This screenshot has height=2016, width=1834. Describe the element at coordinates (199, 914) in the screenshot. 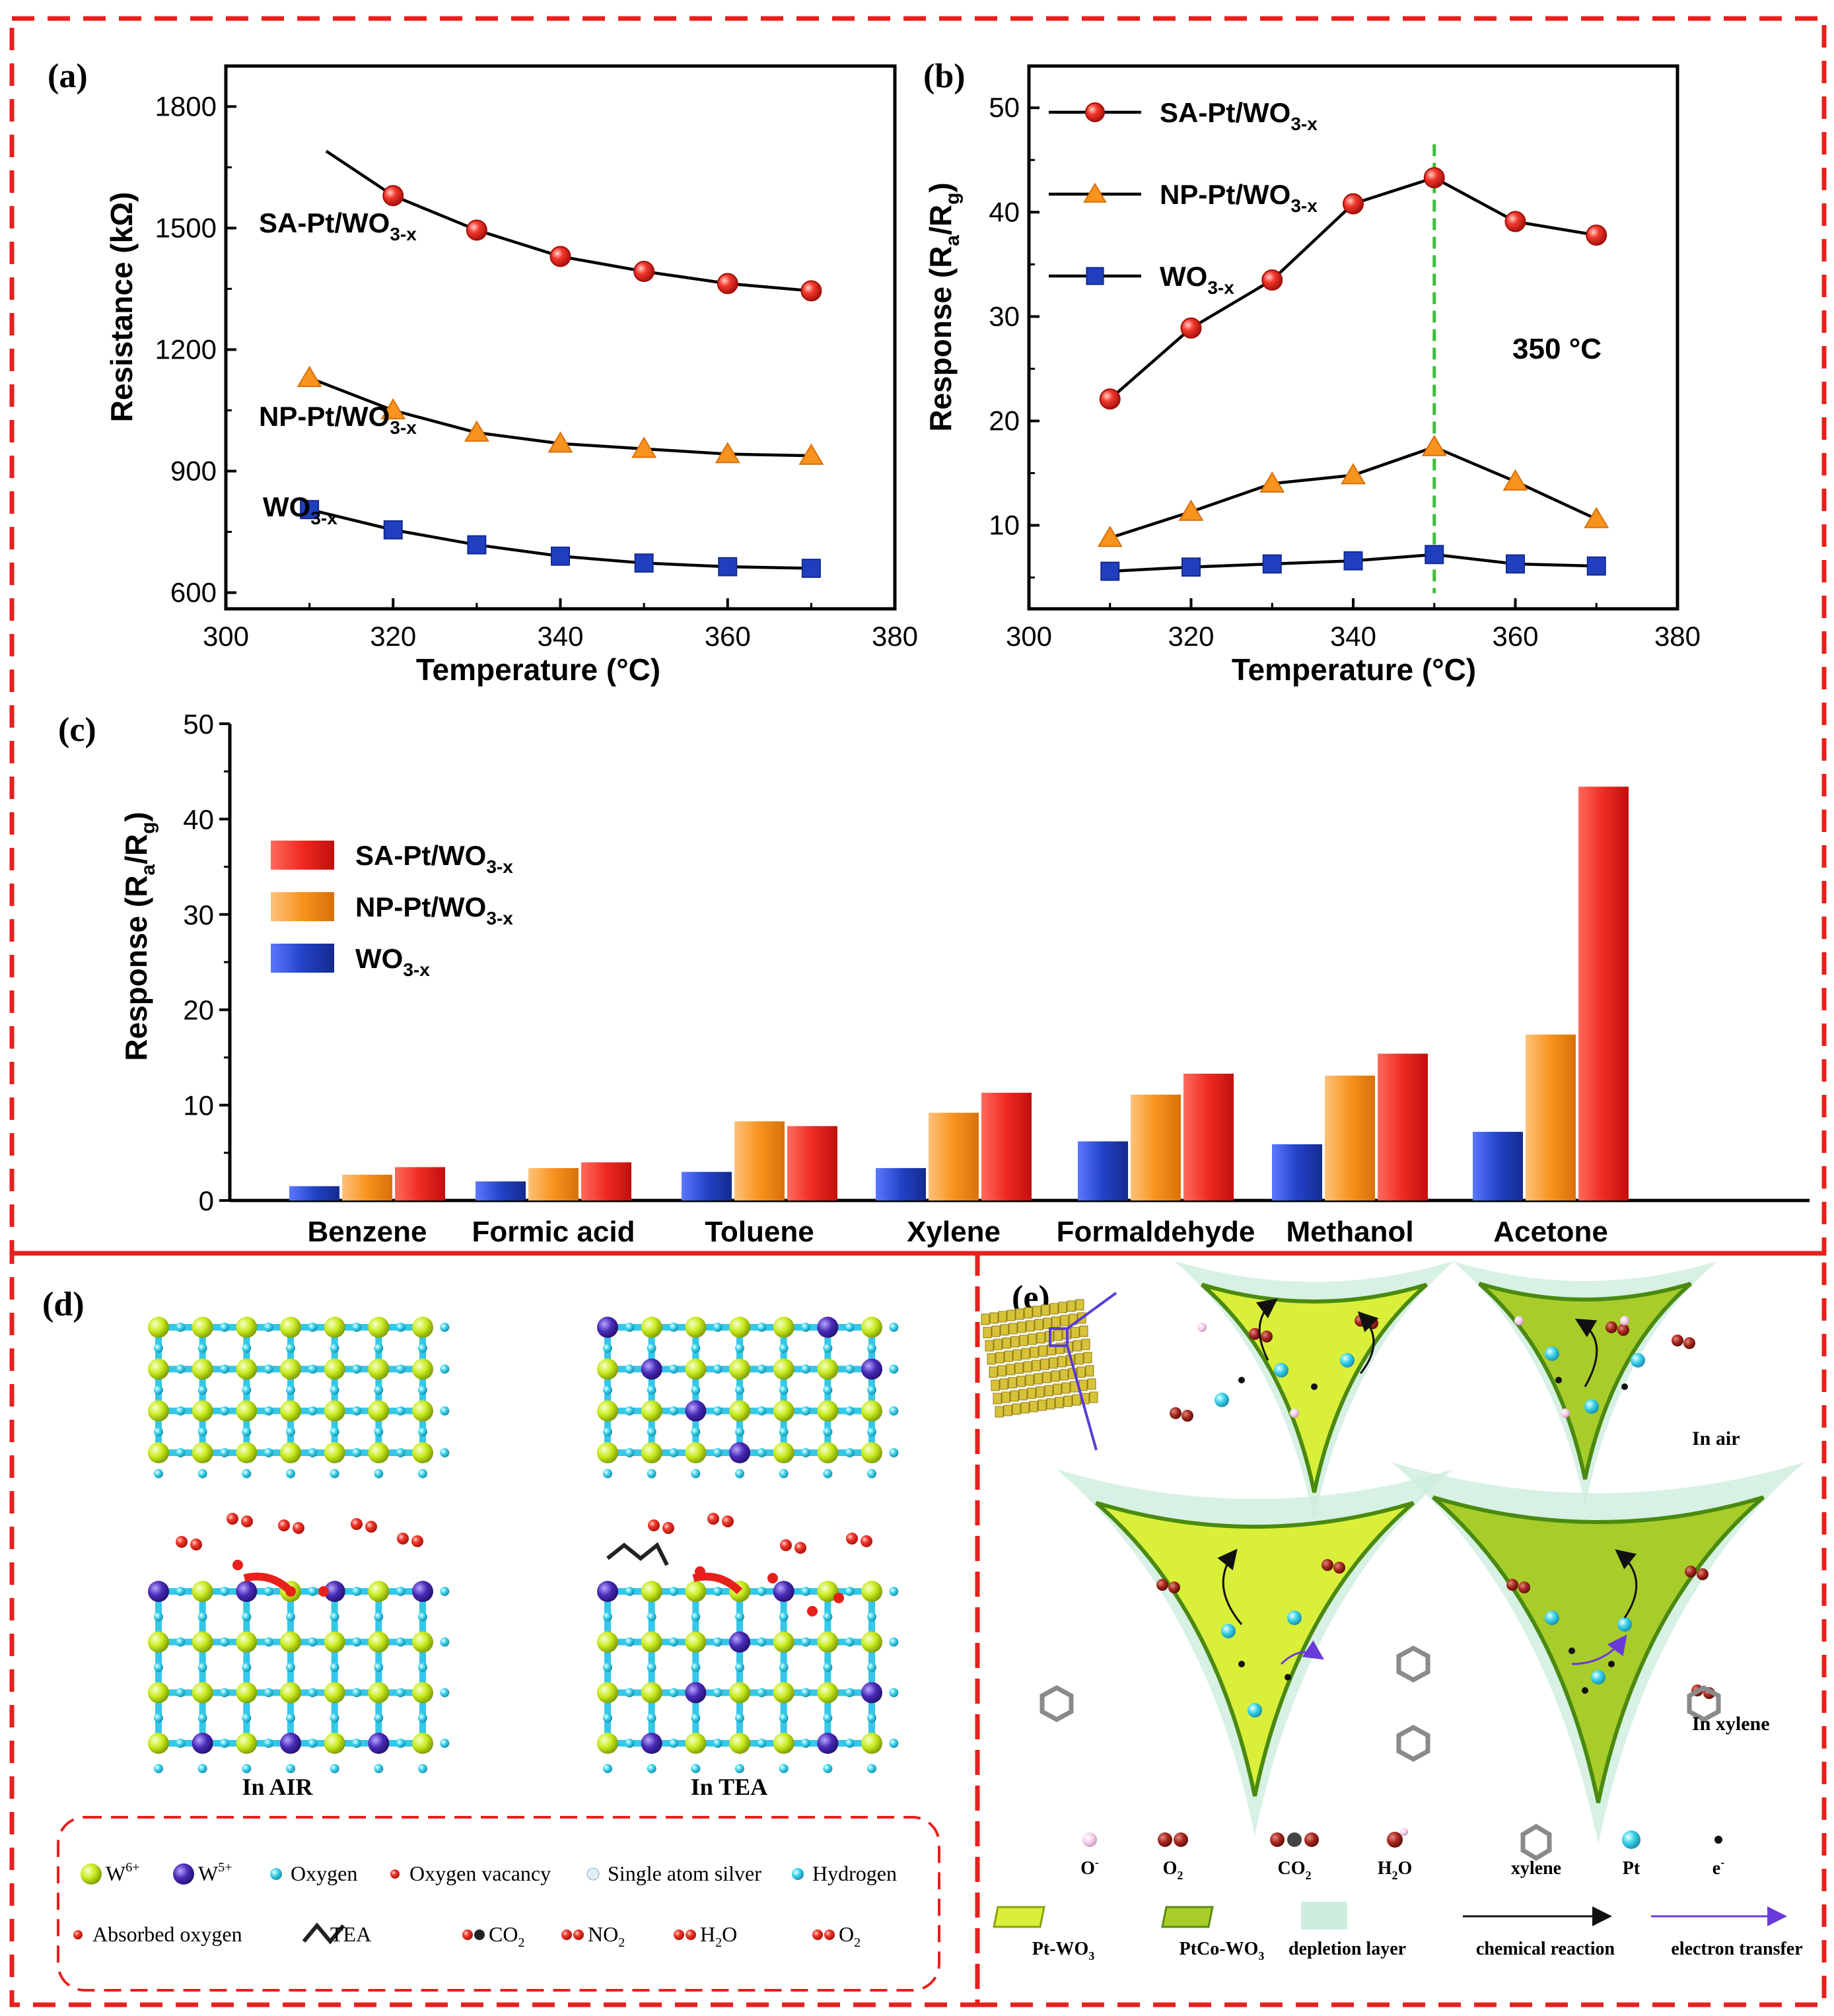

I see `c-y-tick-label-30: 30` at that location.